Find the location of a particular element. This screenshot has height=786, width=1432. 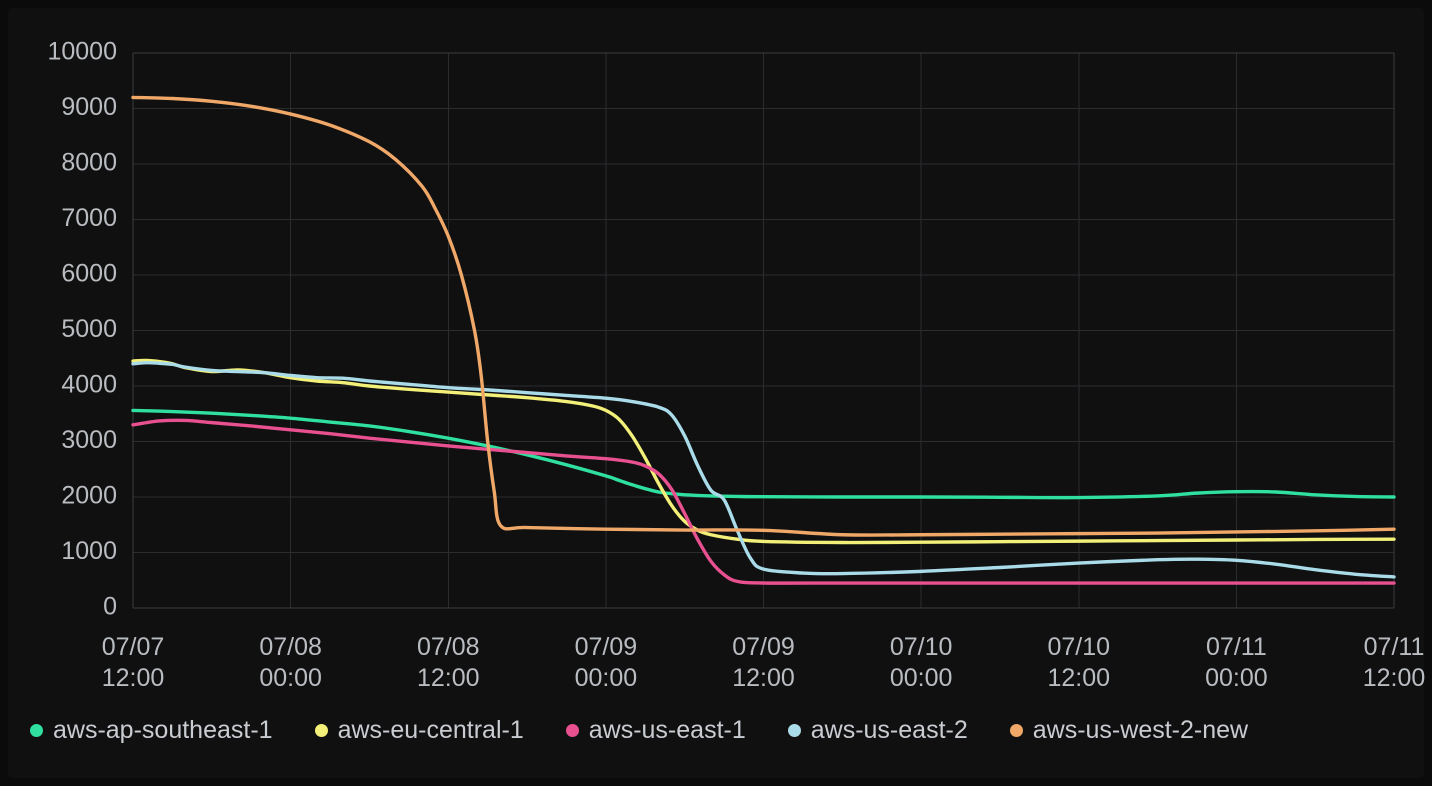

legend-item-aws-us-west-2-new: aws-us-west-2-new is located at coordinates (1129, 730).